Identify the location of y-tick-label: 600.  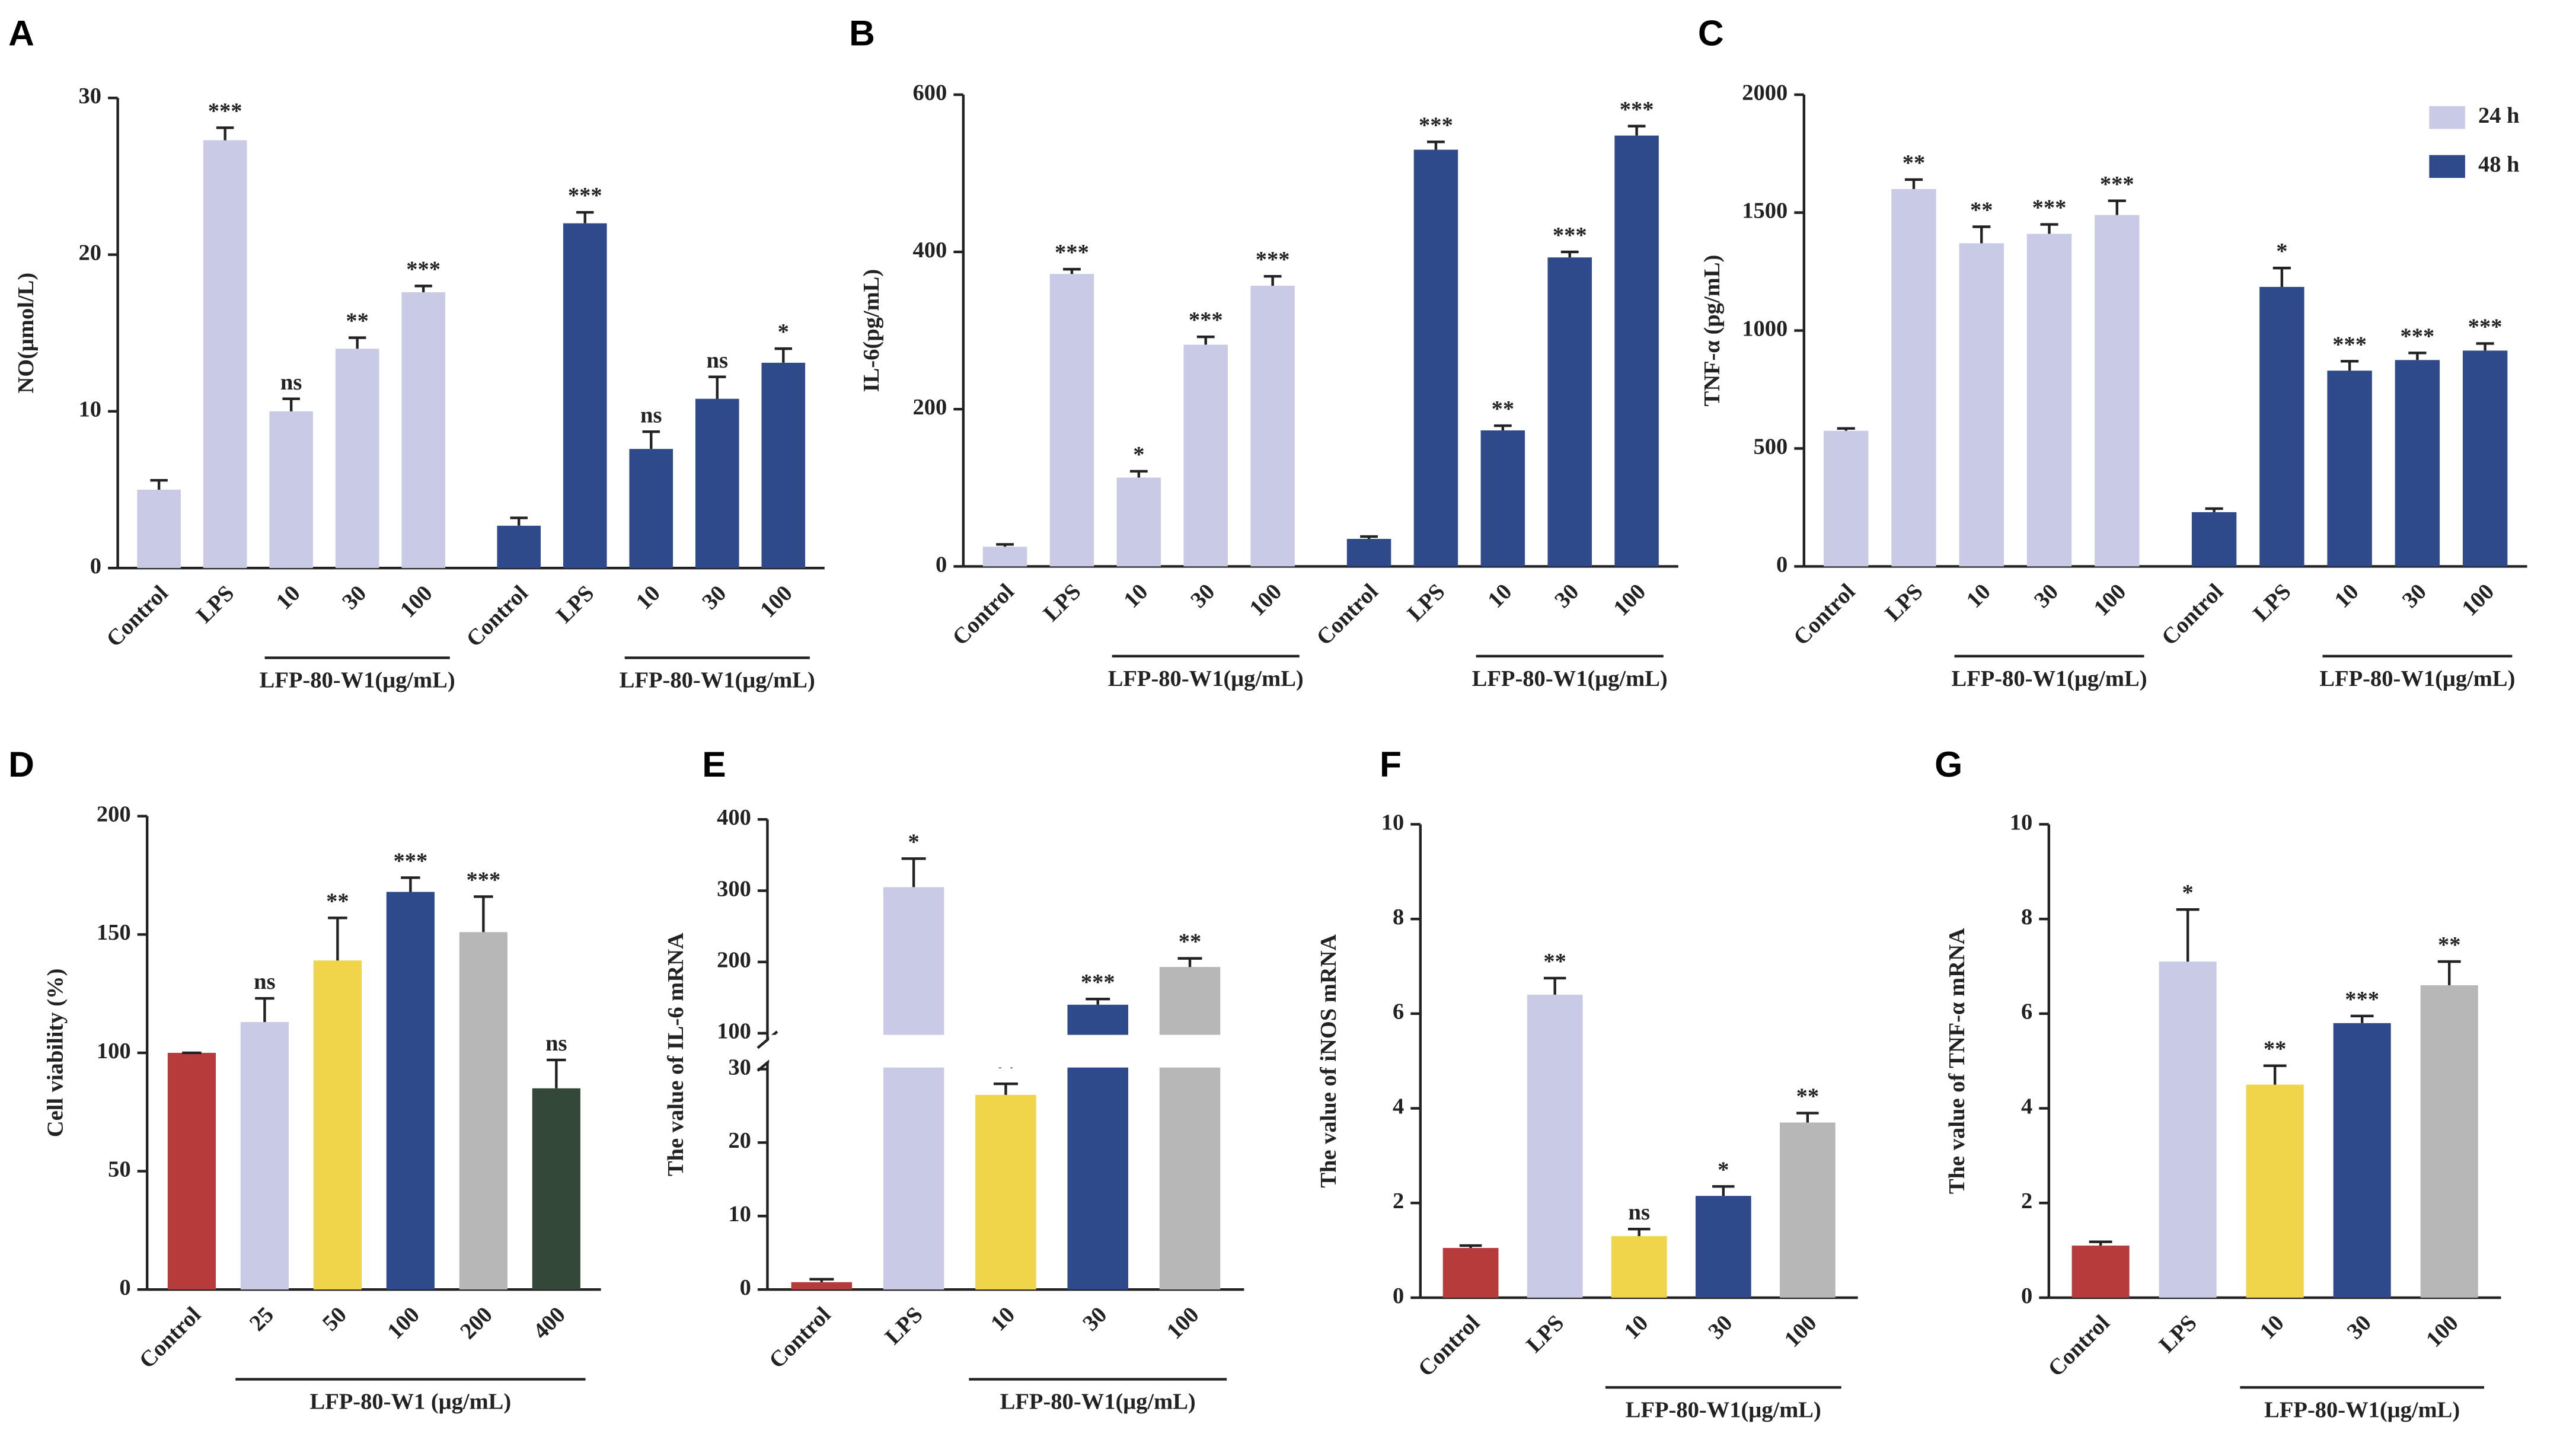
(930, 93).